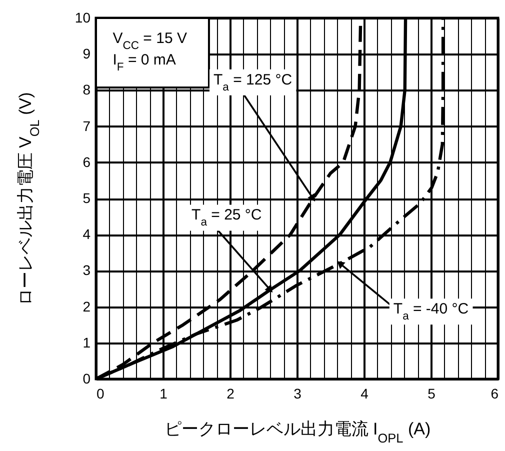 This screenshot has height=451, width=505. Describe the element at coordinates (86, 54) in the screenshot. I see `y-tick-label: 9` at that location.